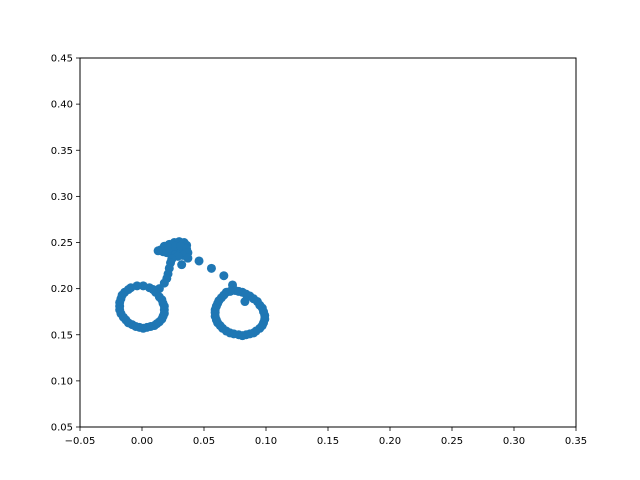 The image size is (640, 480). What do you see at coordinates (266, 441) in the screenshot?
I see `x-tick-label: 0.10` at bounding box center [266, 441].